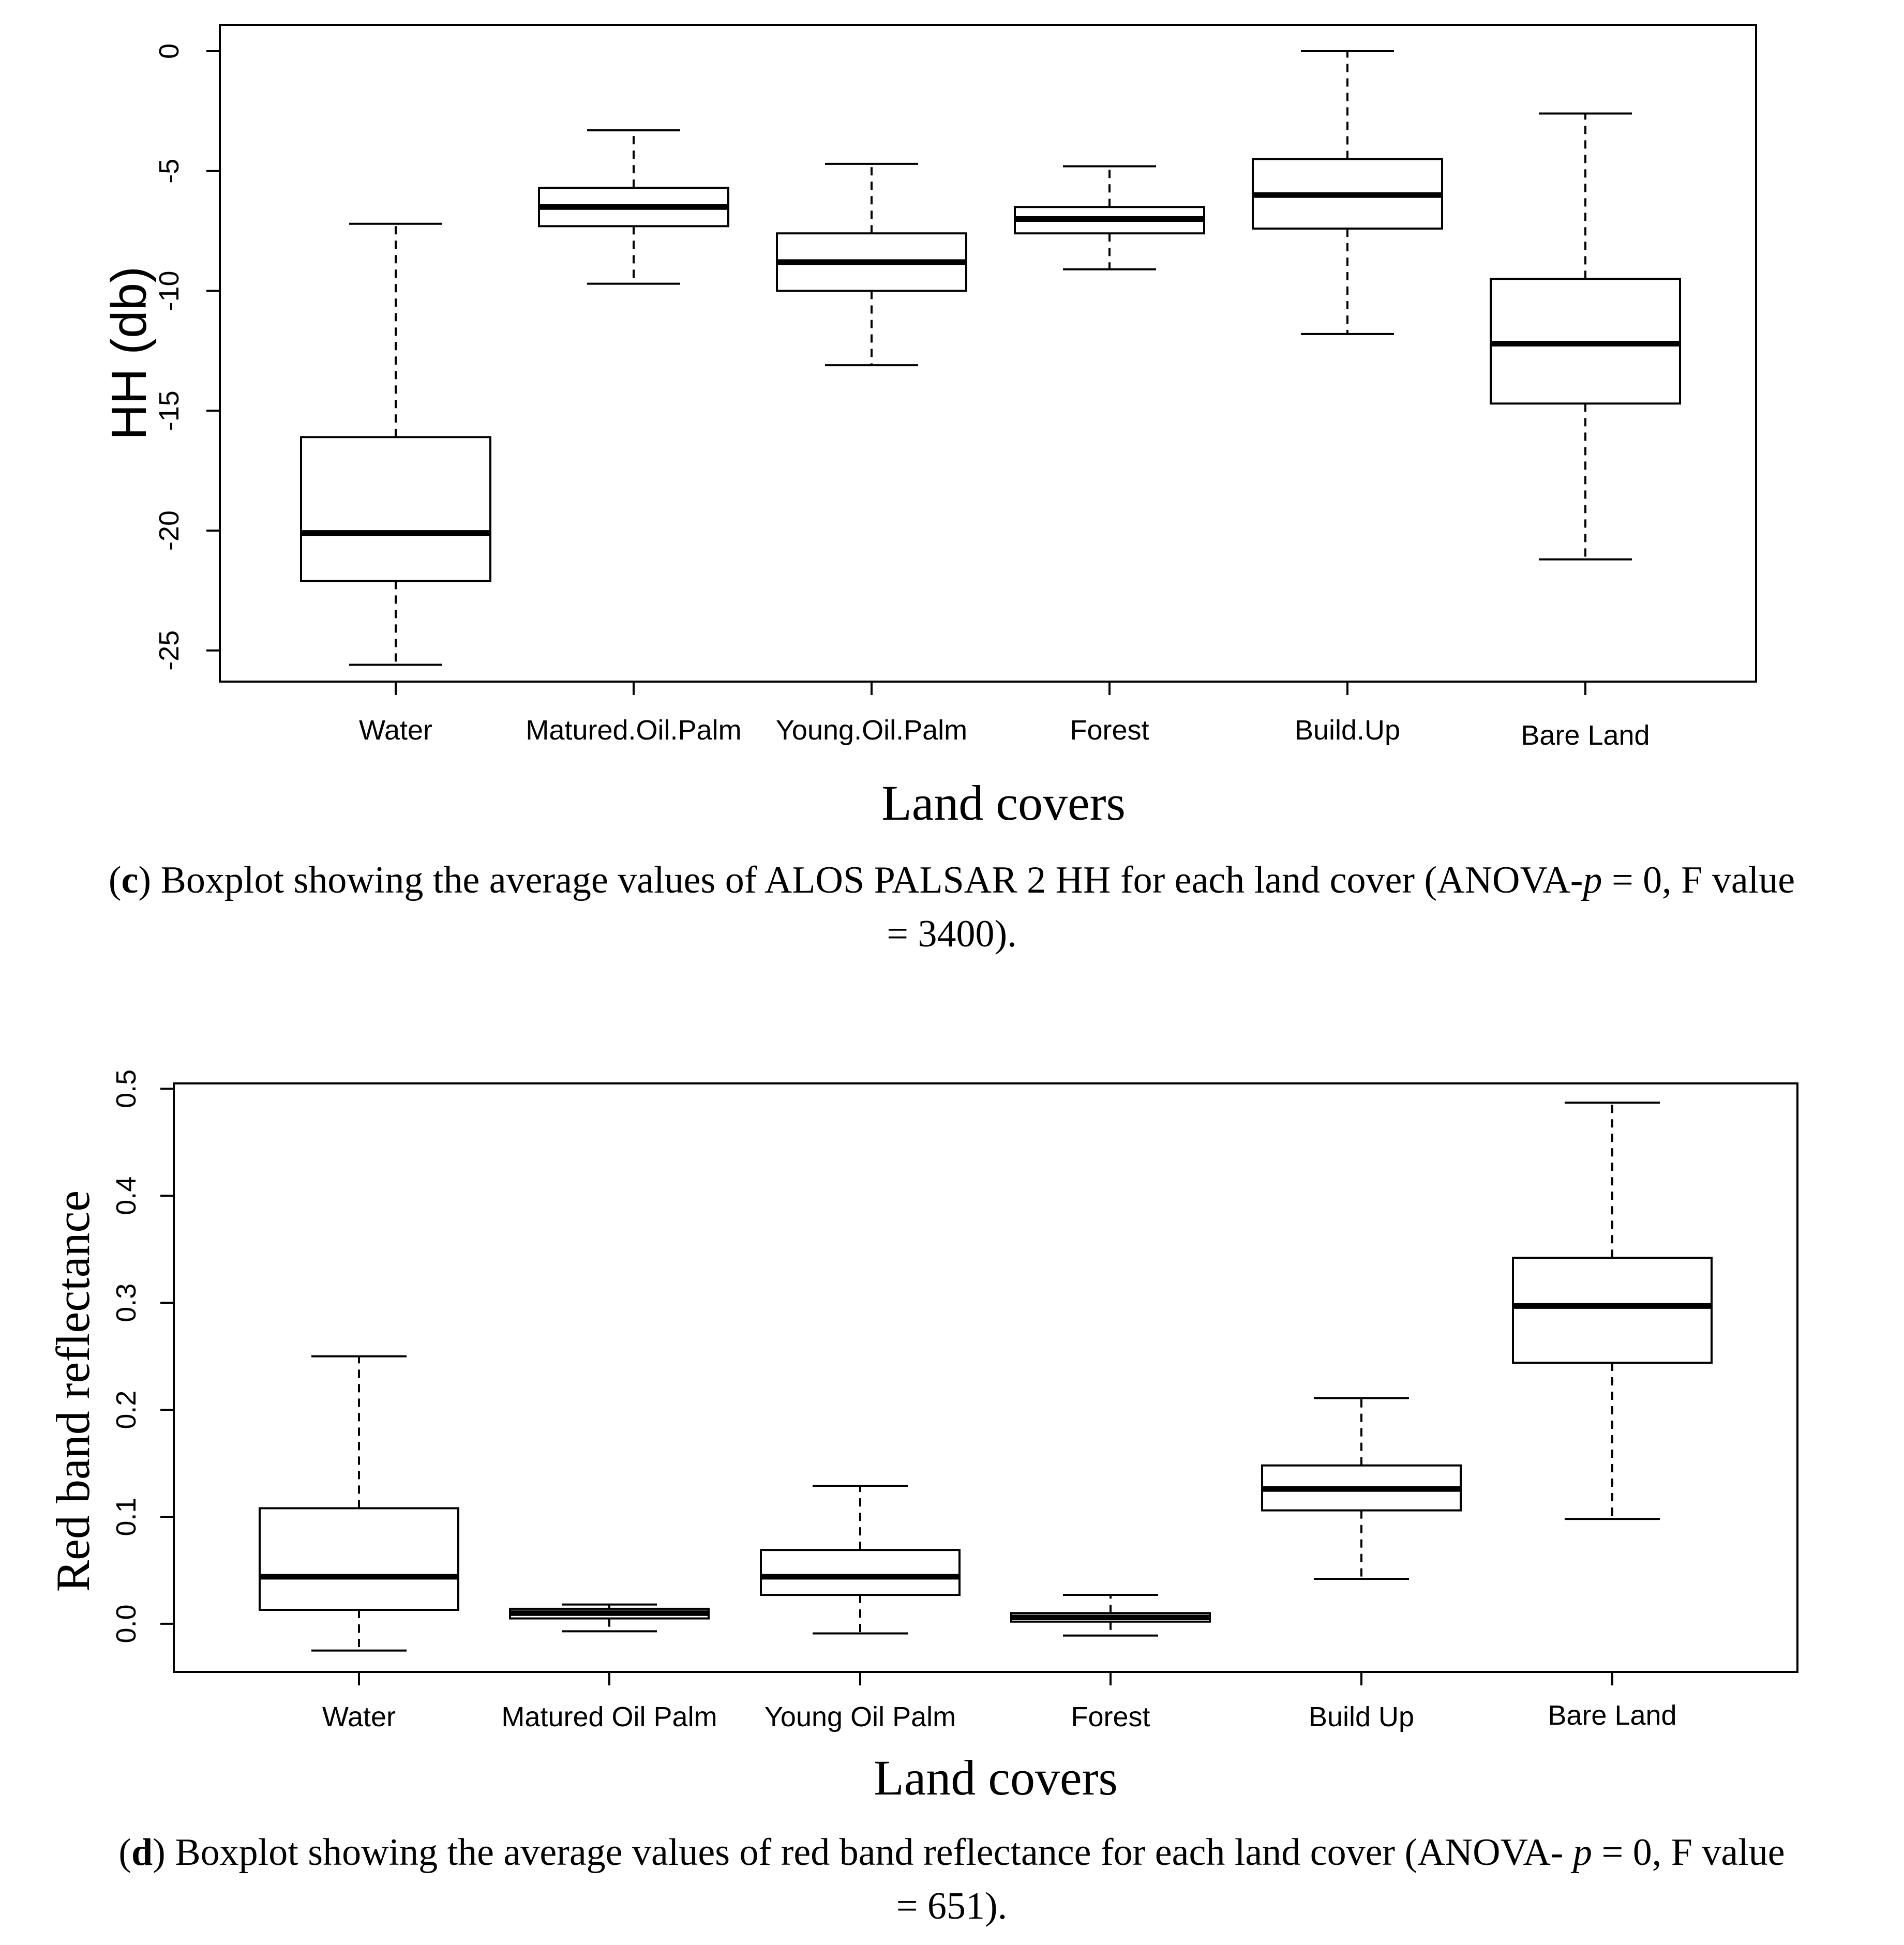 The height and width of the screenshot is (1945, 1904). What do you see at coordinates (73, 1391) in the screenshot?
I see `y-axis-label: Red band reflectance` at bounding box center [73, 1391].